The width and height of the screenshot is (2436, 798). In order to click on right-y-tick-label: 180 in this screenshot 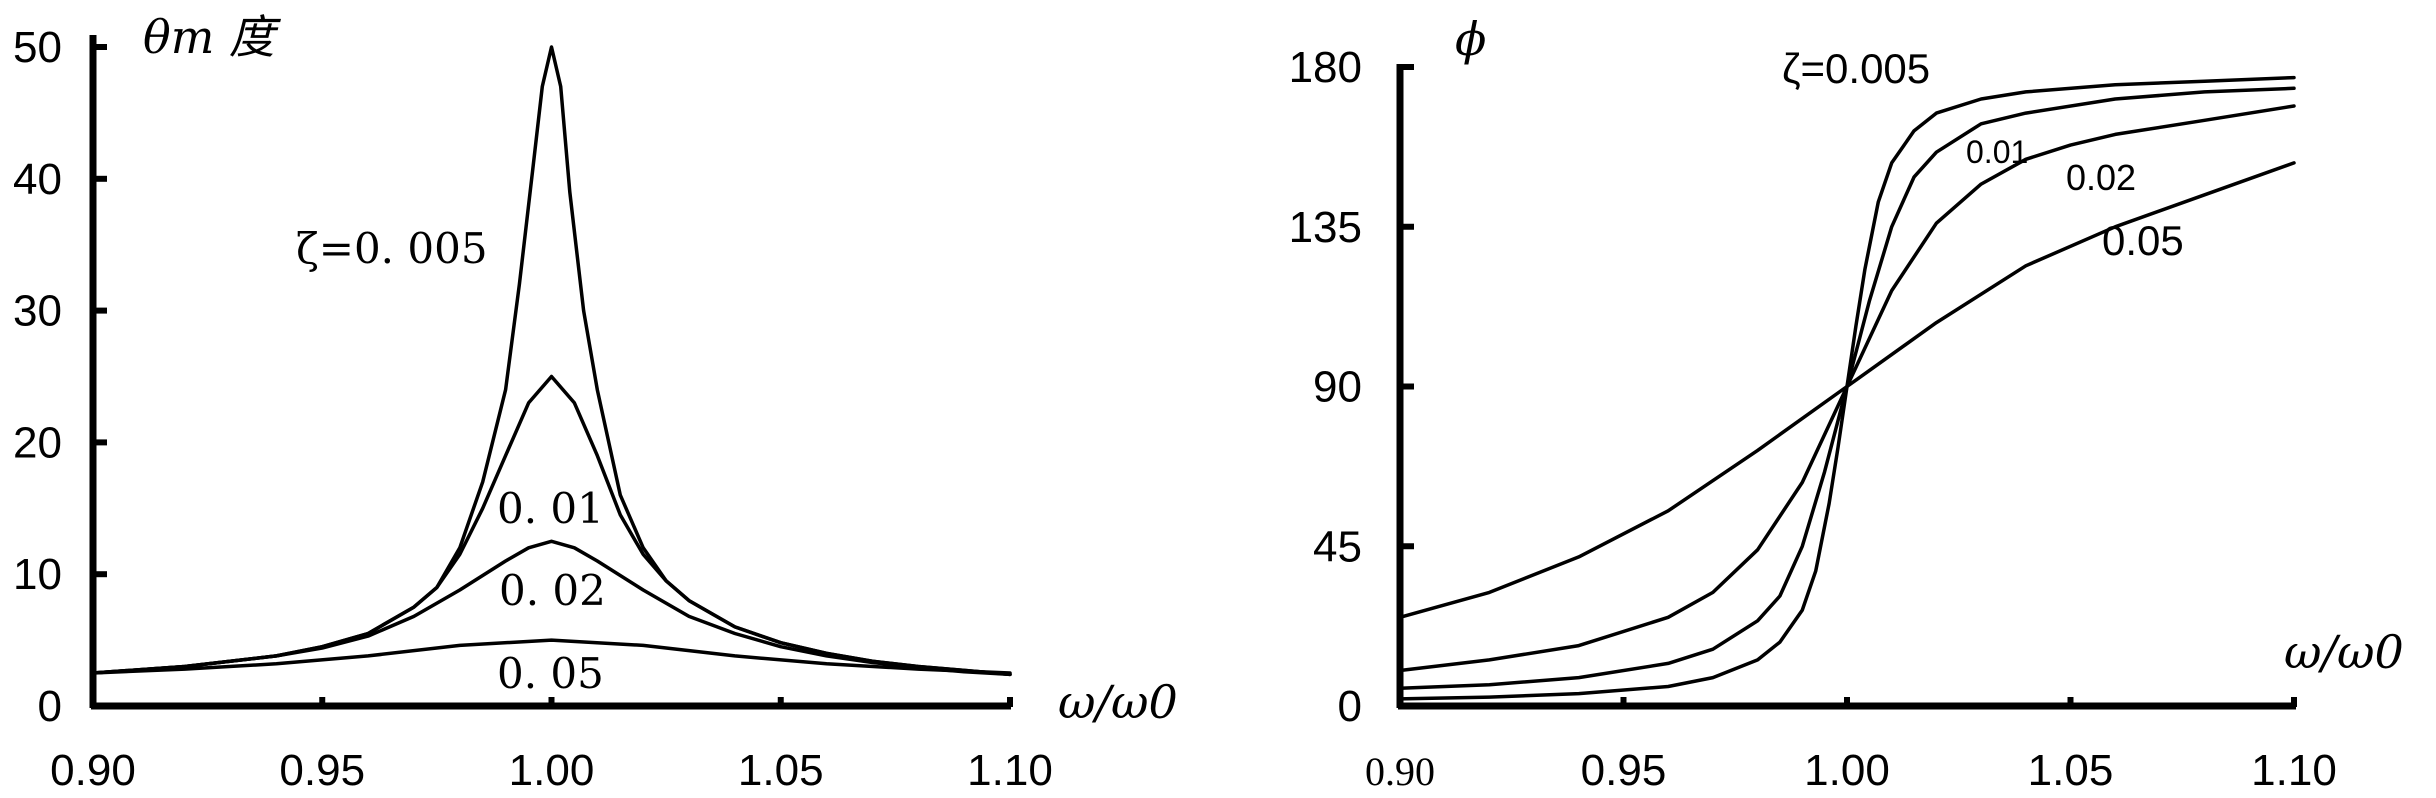, I will do `click(1325, 67)`.